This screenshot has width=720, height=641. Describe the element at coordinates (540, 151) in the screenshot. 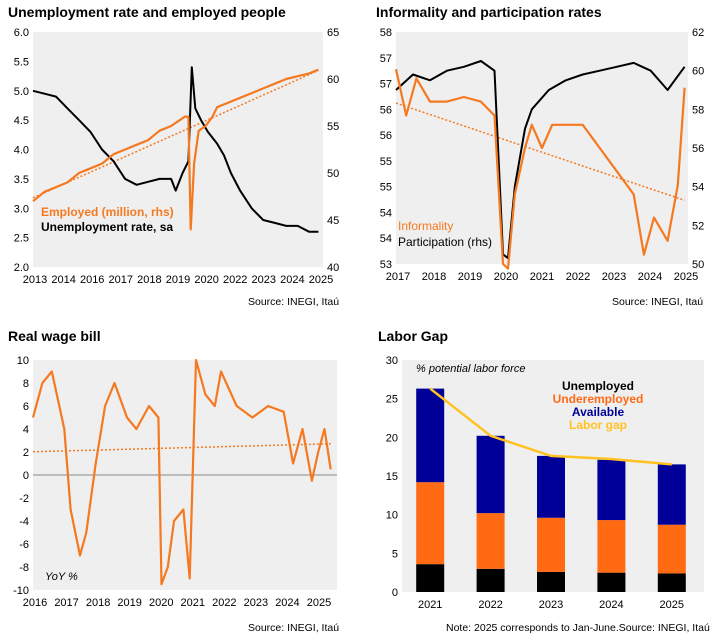

I see `informality-trend-line` at that location.